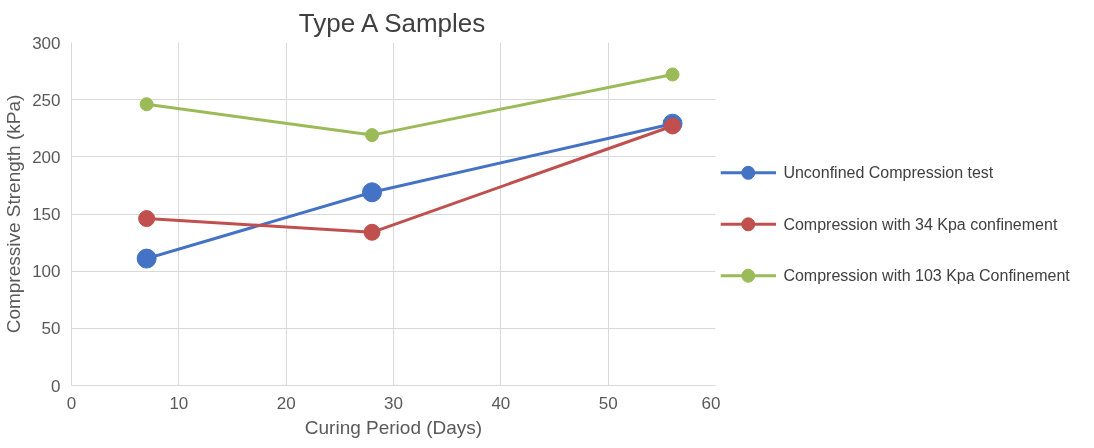 The height and width of the screenshot is (448, 1094). What do you see at coordinates (711, 403) in the screenshot?
I see `x-tick-label: 60` at bounding box center [711, 403].